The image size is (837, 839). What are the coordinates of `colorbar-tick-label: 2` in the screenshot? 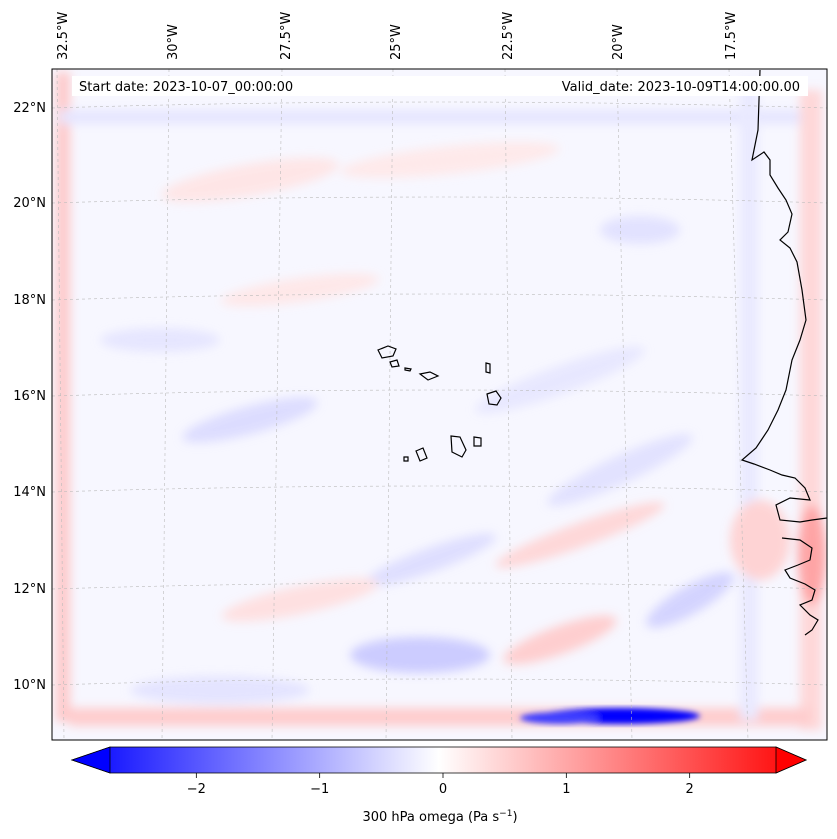 It's located at (690, 789).